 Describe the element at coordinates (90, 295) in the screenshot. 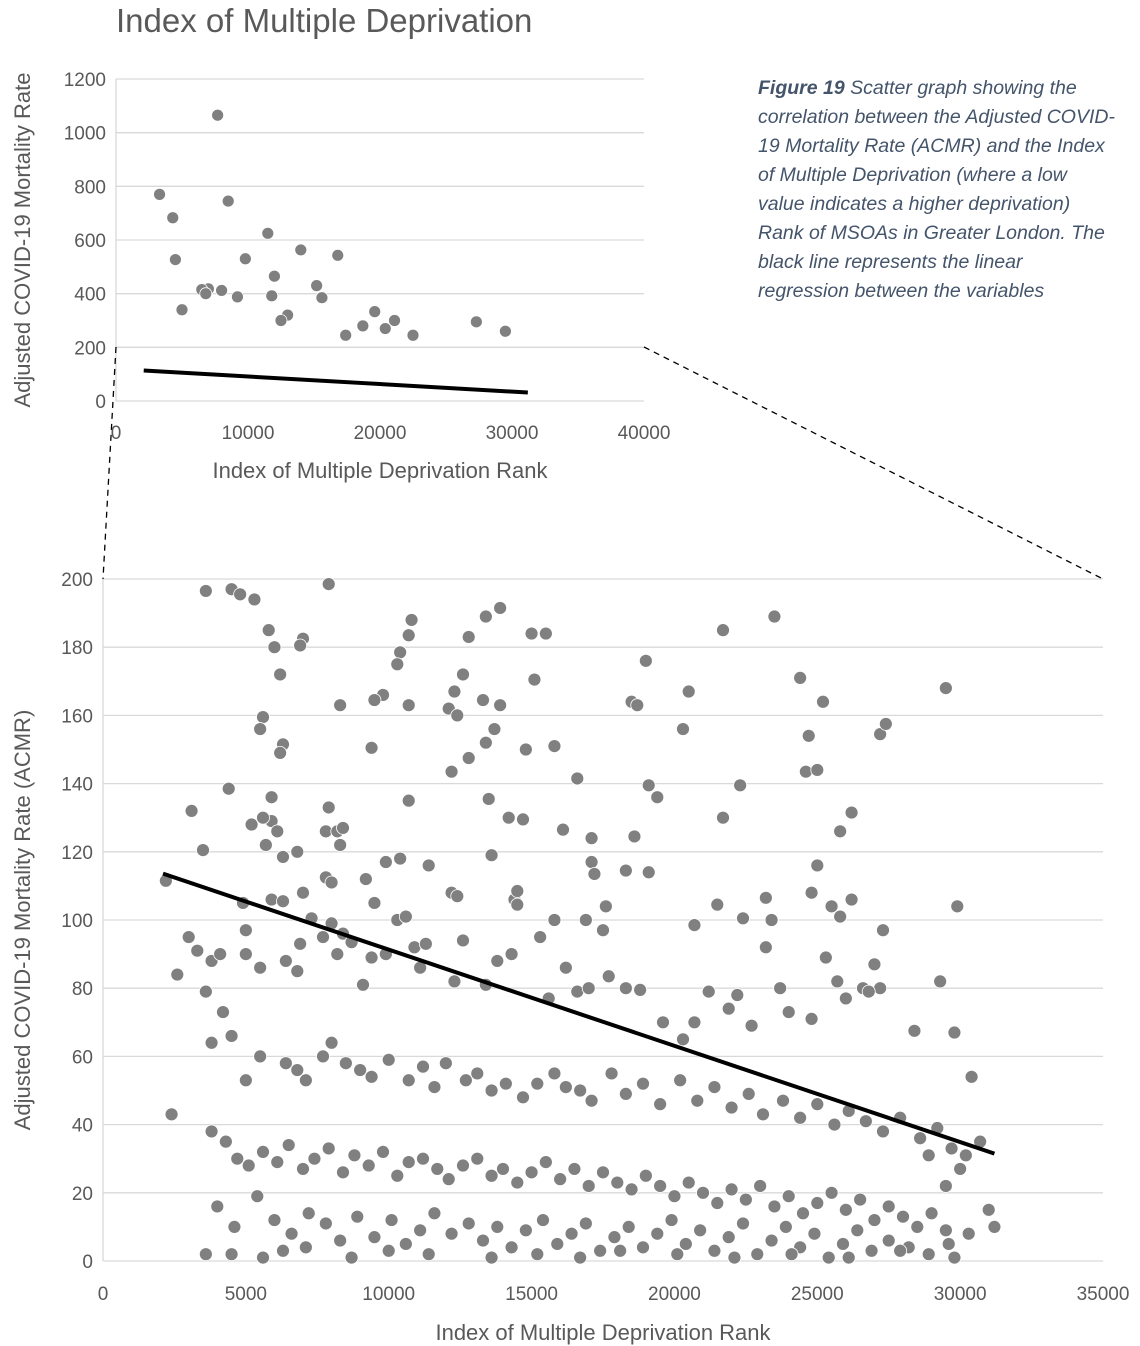

I see `y-tick-label: 400` at that location.